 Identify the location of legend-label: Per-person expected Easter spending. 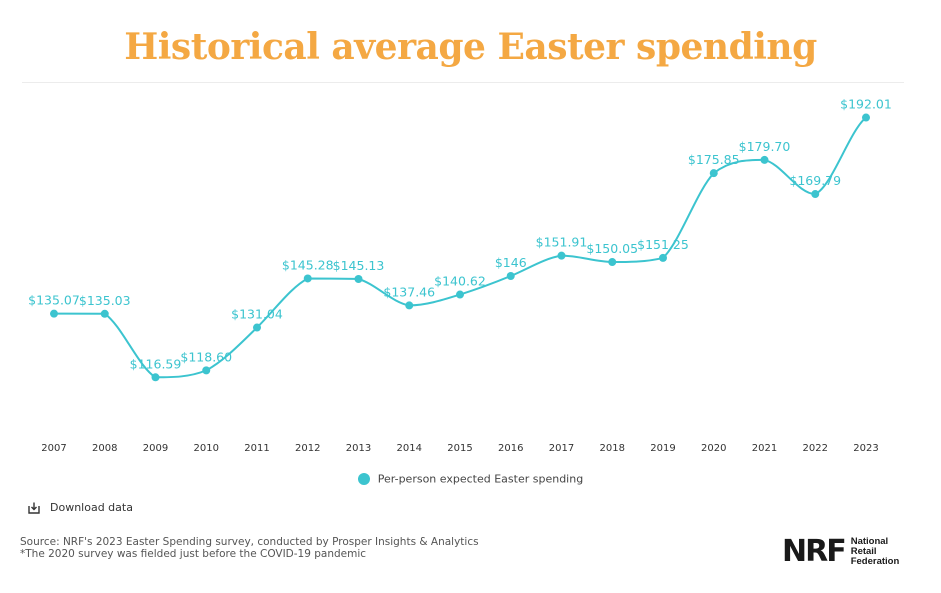
(480, 479).